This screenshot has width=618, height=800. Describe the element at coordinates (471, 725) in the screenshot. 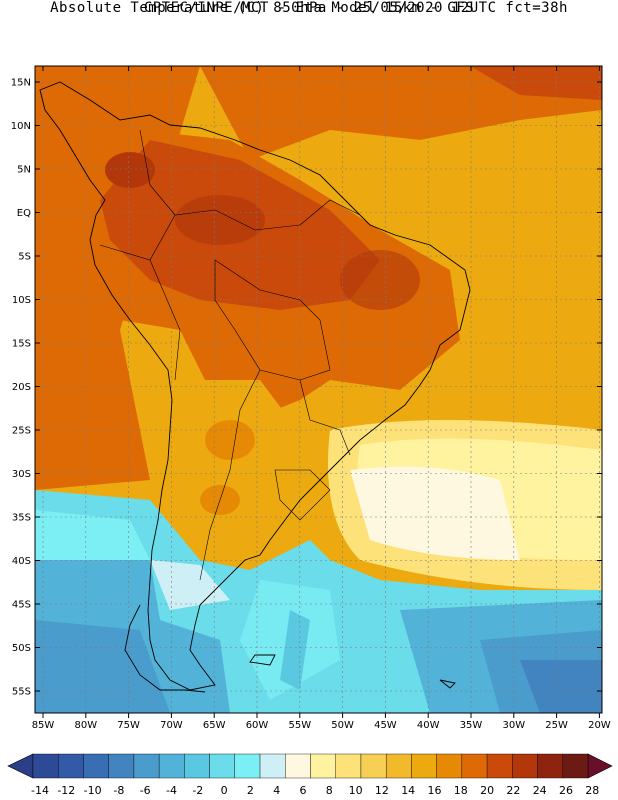

I see `lon-label: 35W` at that location.